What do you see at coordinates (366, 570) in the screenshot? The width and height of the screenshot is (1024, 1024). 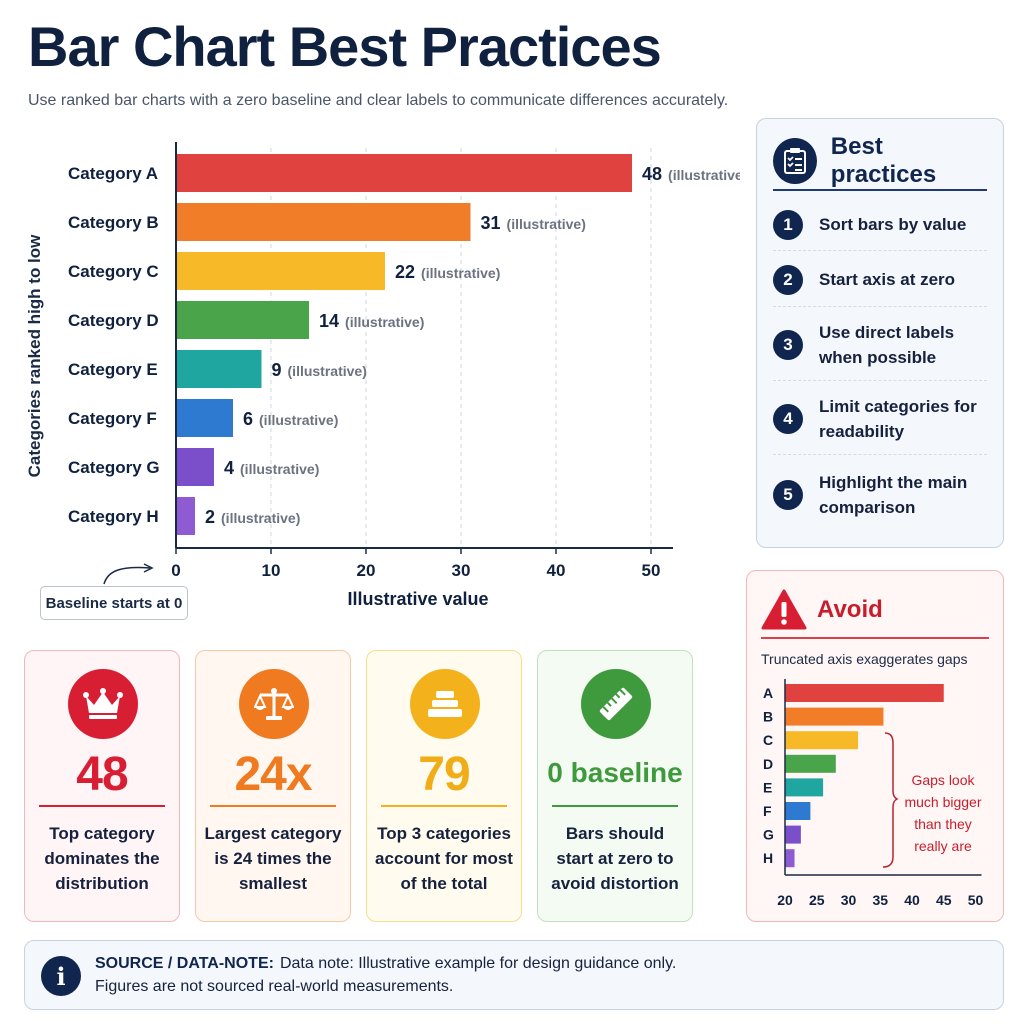 I see `x-tick-label: 20` at bounding box center [366, 570].